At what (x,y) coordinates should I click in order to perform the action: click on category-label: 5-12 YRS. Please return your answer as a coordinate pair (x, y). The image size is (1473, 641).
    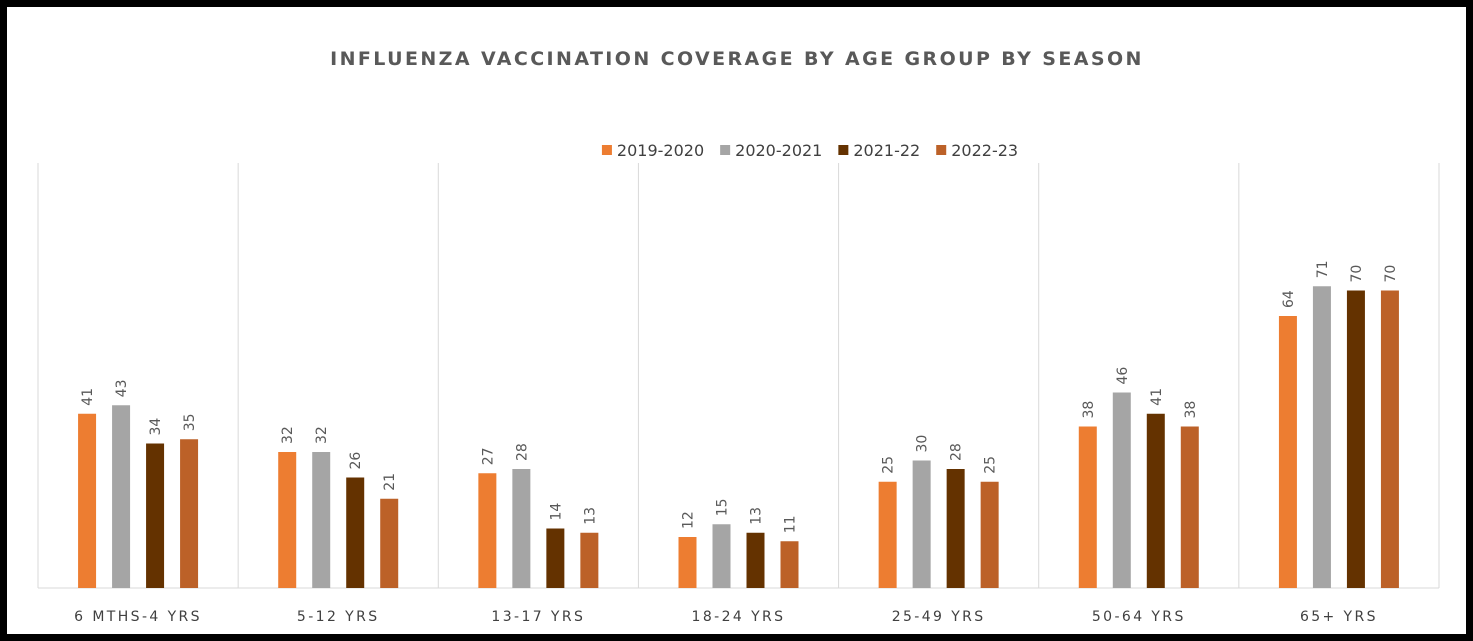
    Looking at the image, I should click on (338, 617).